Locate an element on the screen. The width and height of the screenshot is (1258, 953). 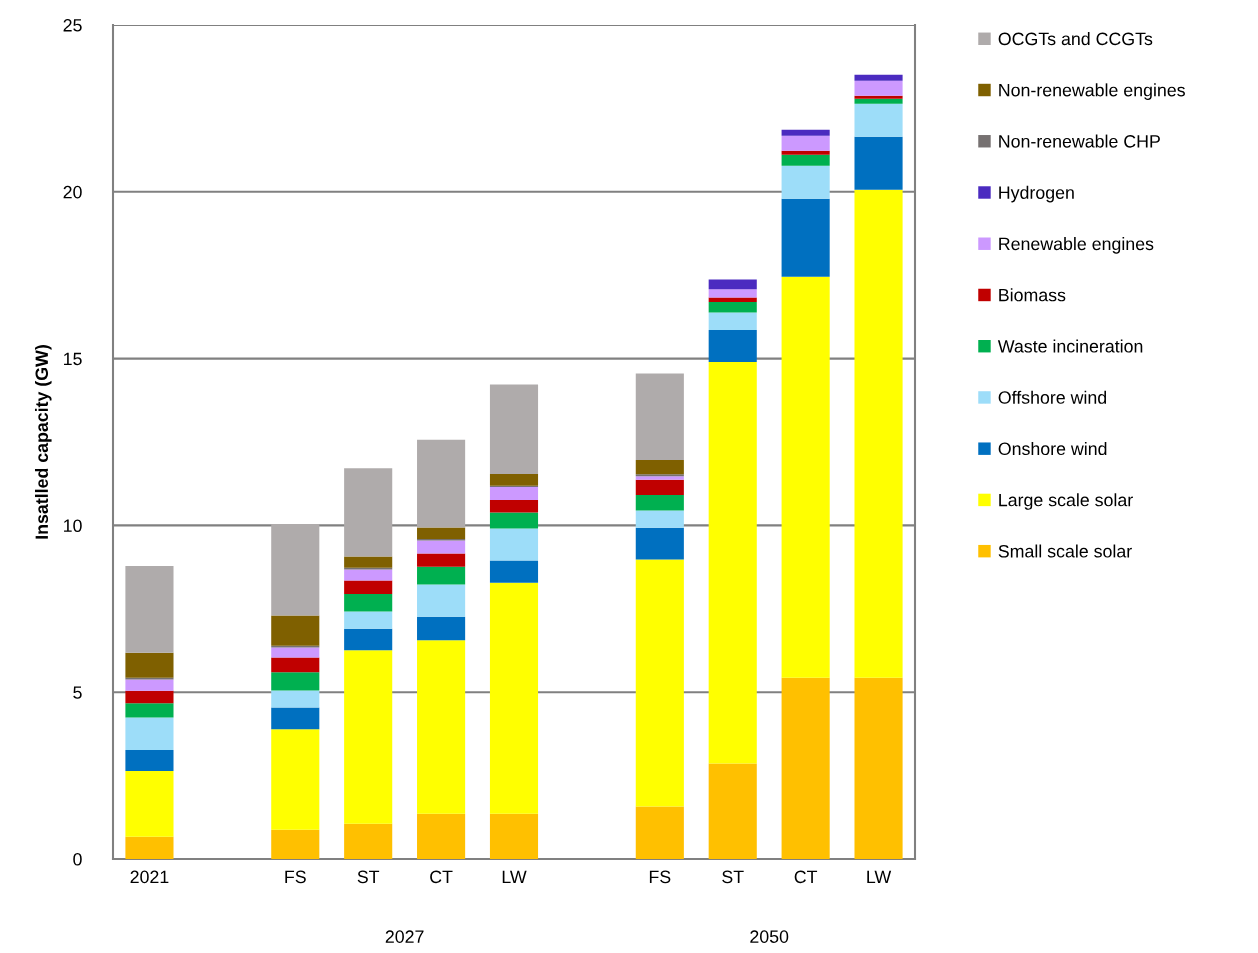
y-axis-title: Insatlled capacity (GW) is located at coordinates (43, 442).